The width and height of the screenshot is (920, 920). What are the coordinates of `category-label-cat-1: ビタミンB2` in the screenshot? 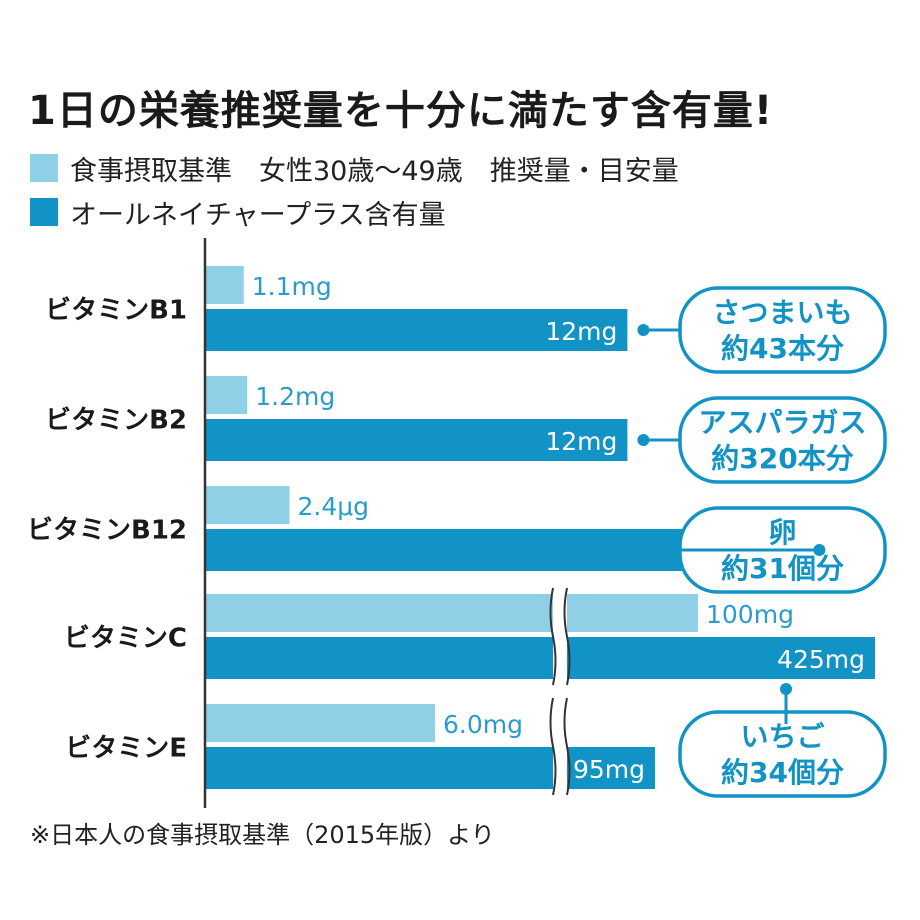 It's located at (116, 421).